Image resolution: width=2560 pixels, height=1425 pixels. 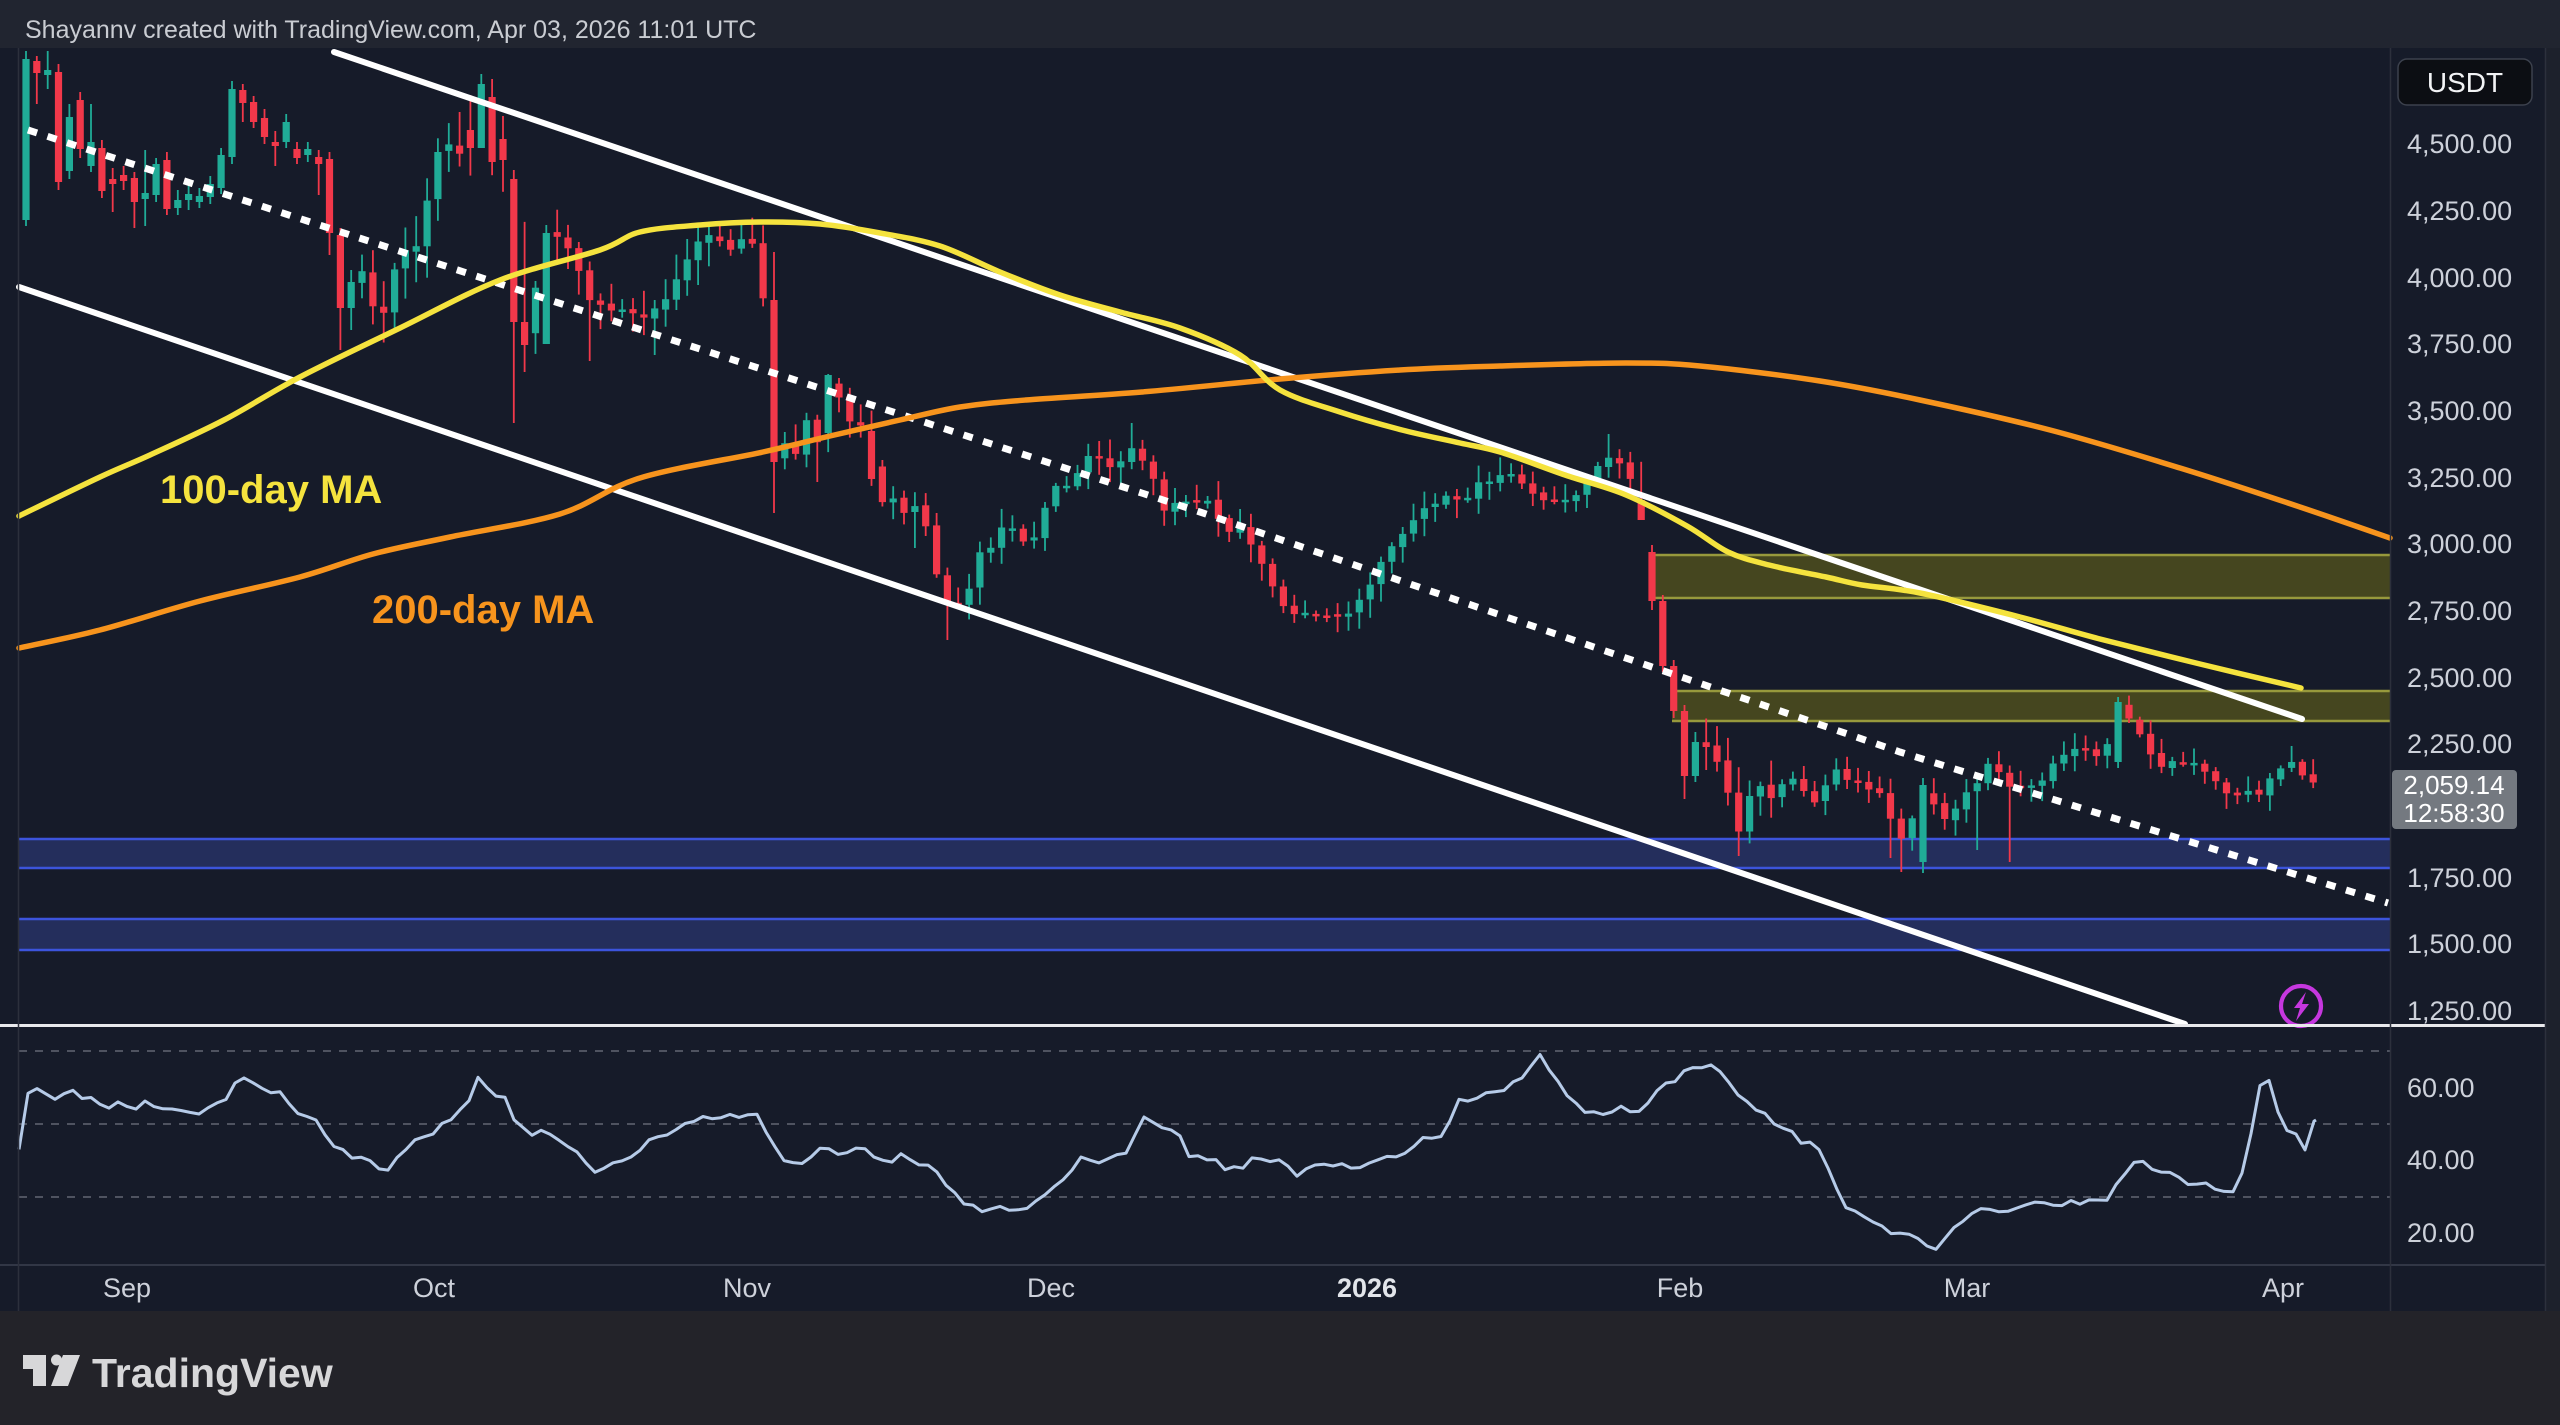 I want to click on svg-text: 3,500.00, so click(x=2459, y=411).